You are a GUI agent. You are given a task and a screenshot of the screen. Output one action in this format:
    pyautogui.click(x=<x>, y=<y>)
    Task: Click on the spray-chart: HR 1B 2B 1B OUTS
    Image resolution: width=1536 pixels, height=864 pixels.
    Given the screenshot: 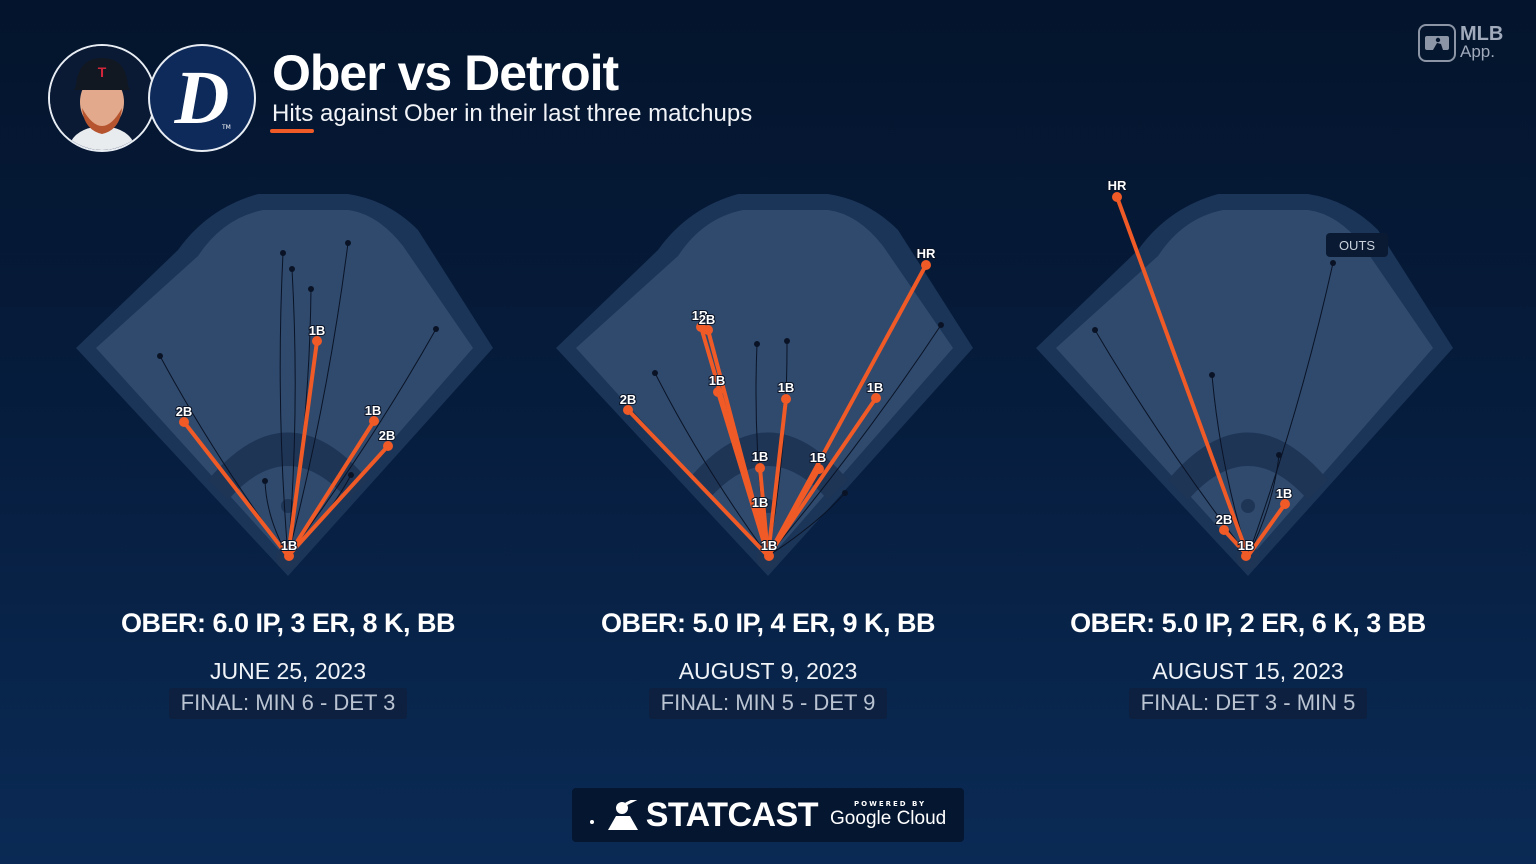 What is the action you would take?
    pyautogui.click(x=1244, y=376)
    